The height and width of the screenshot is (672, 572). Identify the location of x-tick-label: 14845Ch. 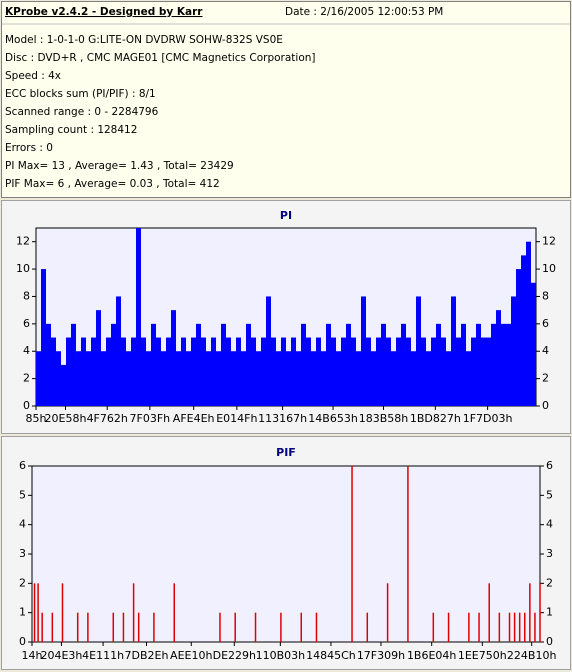
(331, 655).